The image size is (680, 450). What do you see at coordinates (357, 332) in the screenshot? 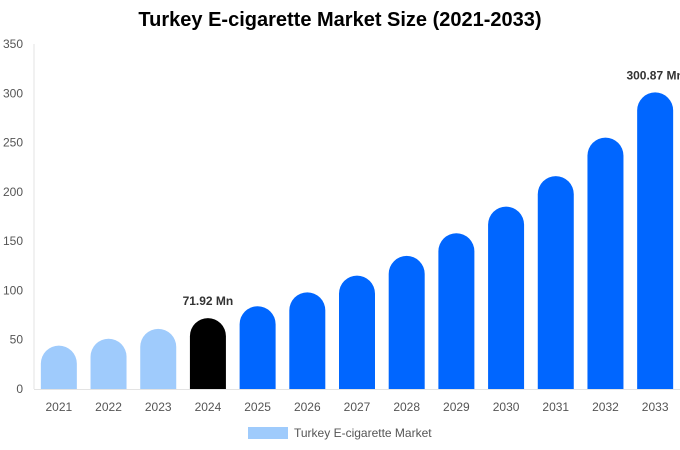
I see `bar-2027` at bounding box center [357, 332].